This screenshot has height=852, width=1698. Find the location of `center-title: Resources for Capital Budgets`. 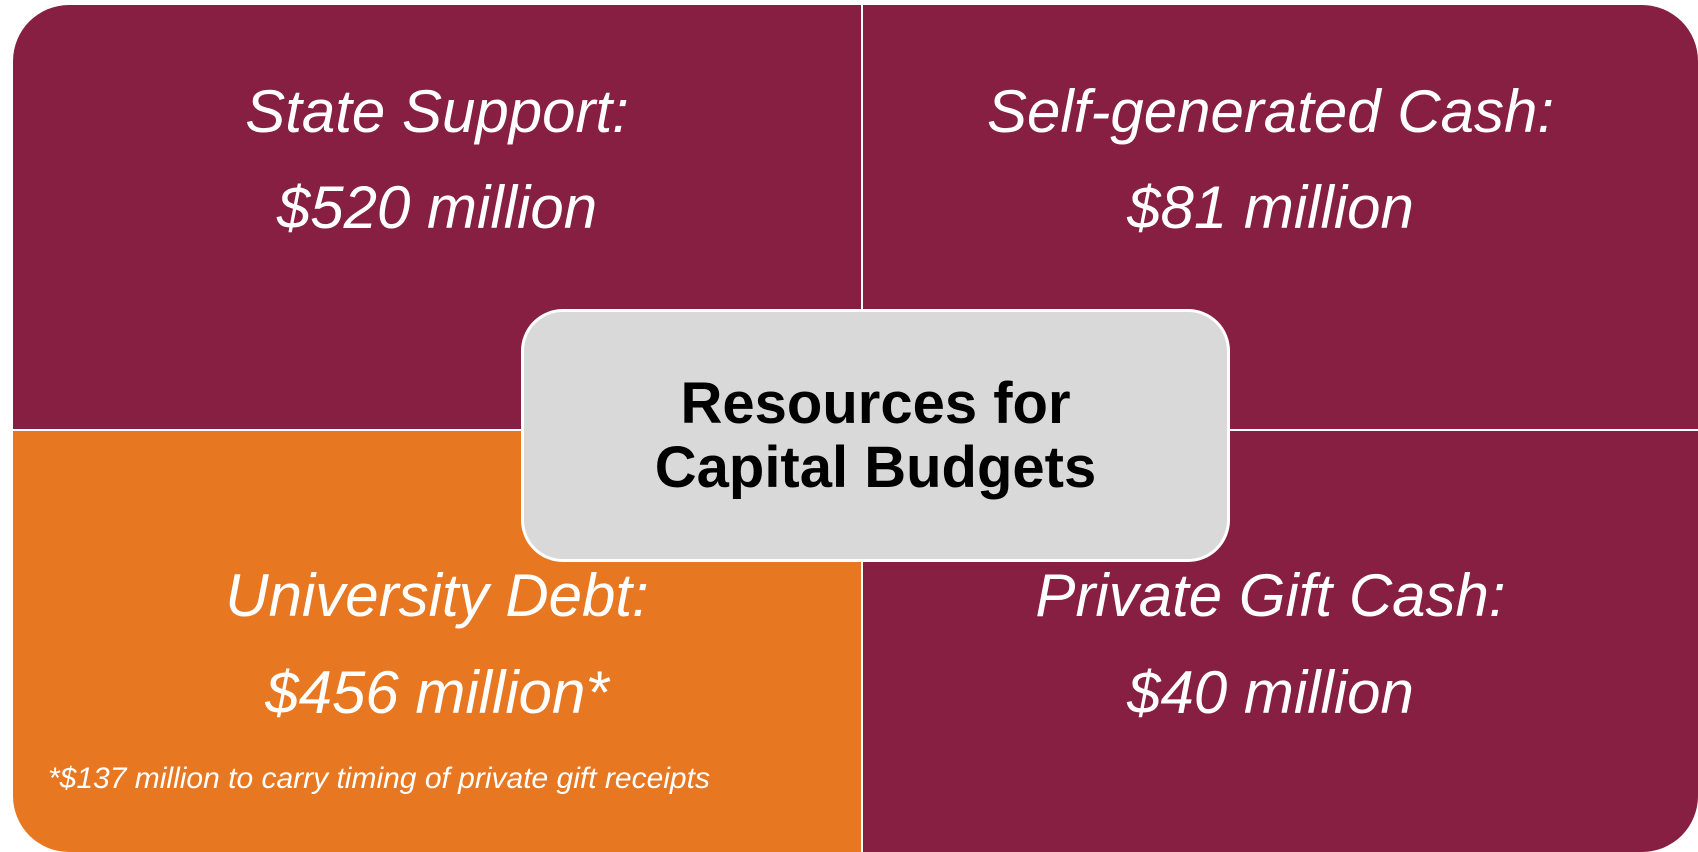

center-title: Resources for Capital Budgets is located at coordinates (875, 435).